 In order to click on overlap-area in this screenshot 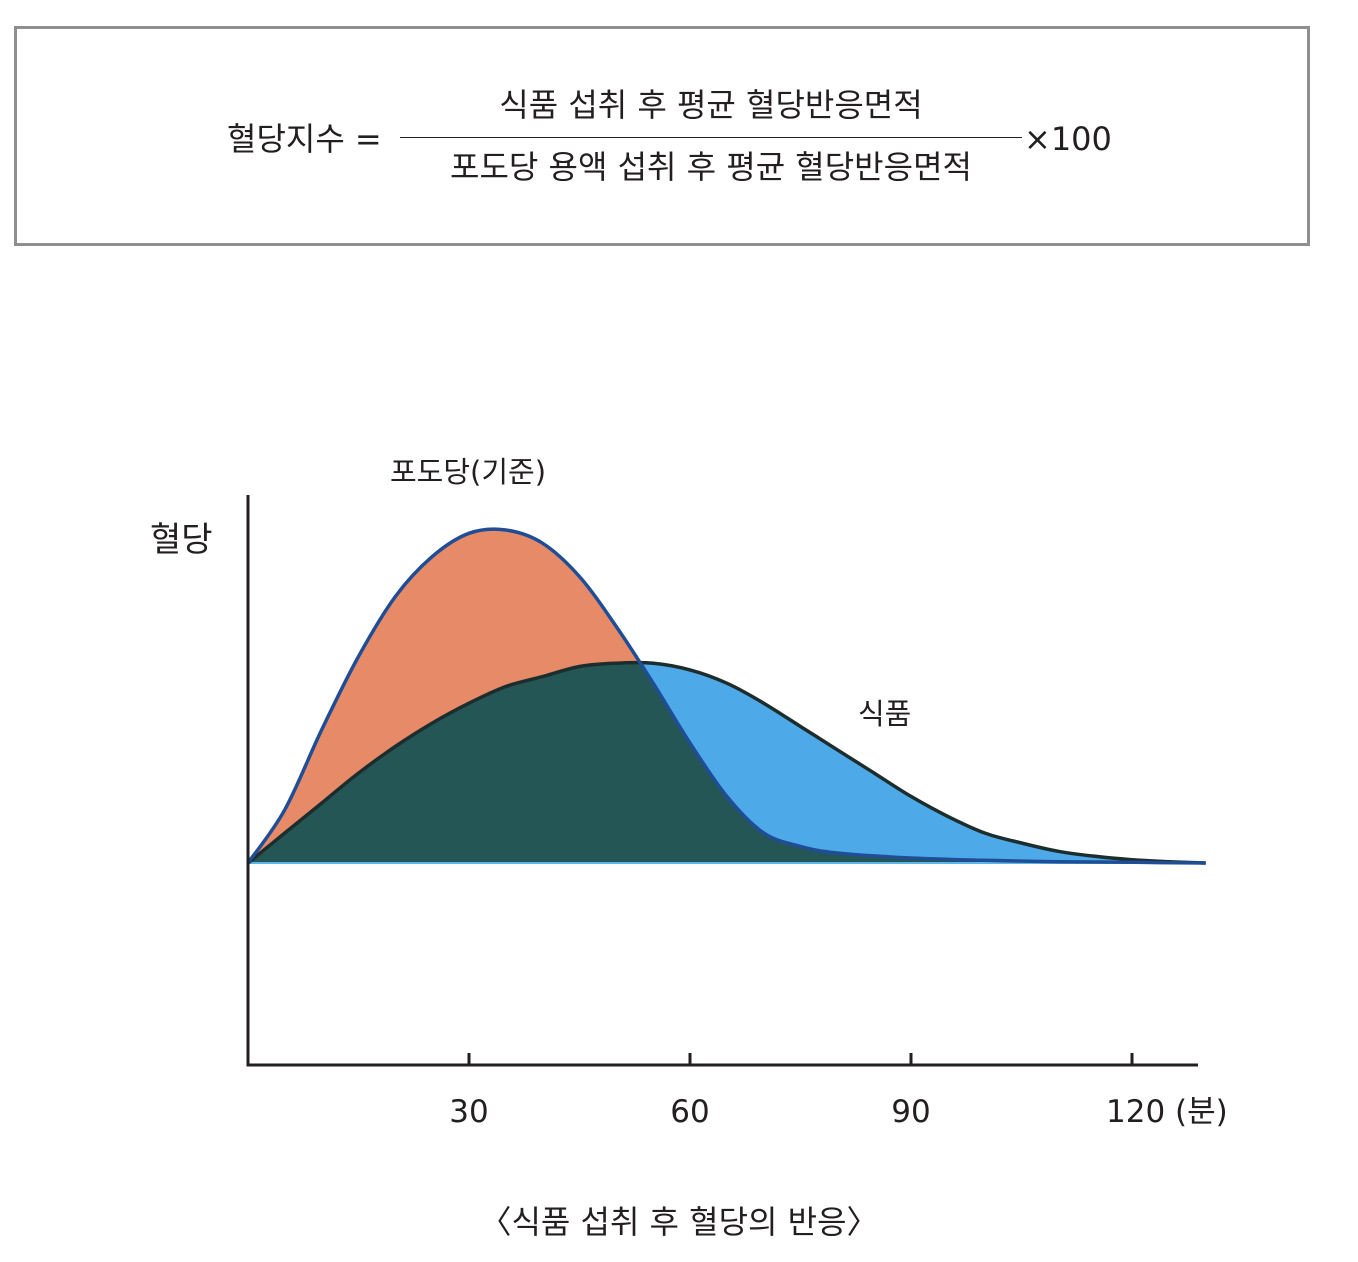, I will do `click(727, 762)`.